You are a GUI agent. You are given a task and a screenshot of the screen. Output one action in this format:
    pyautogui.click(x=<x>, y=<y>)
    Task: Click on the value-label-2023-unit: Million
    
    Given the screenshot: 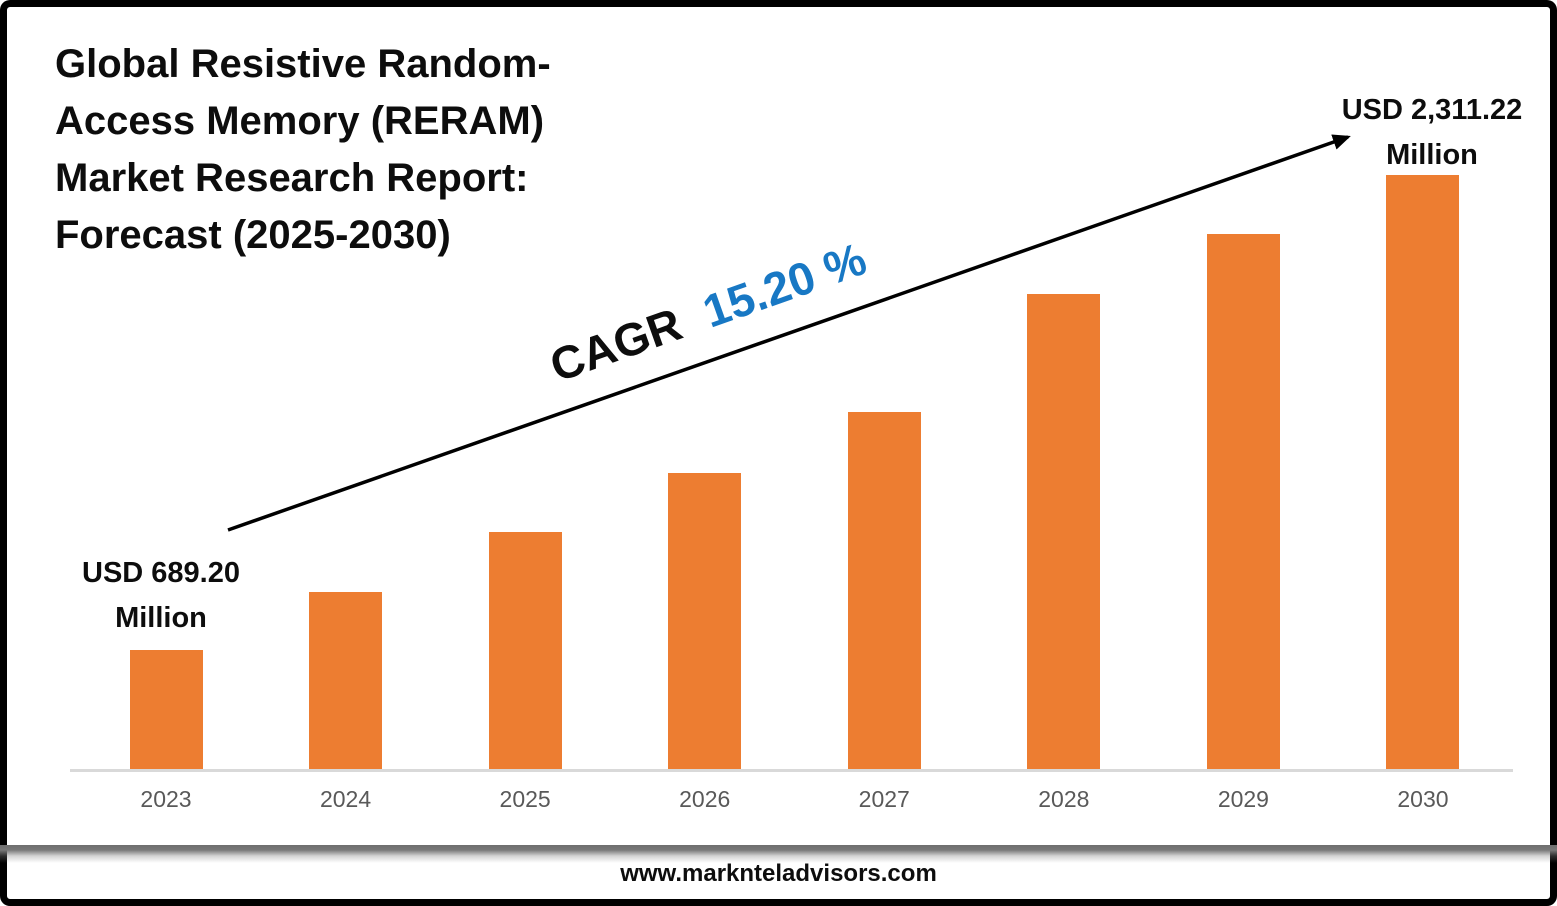 What is the action you would take?
    pyautogui.click(x=161, y=618)
    